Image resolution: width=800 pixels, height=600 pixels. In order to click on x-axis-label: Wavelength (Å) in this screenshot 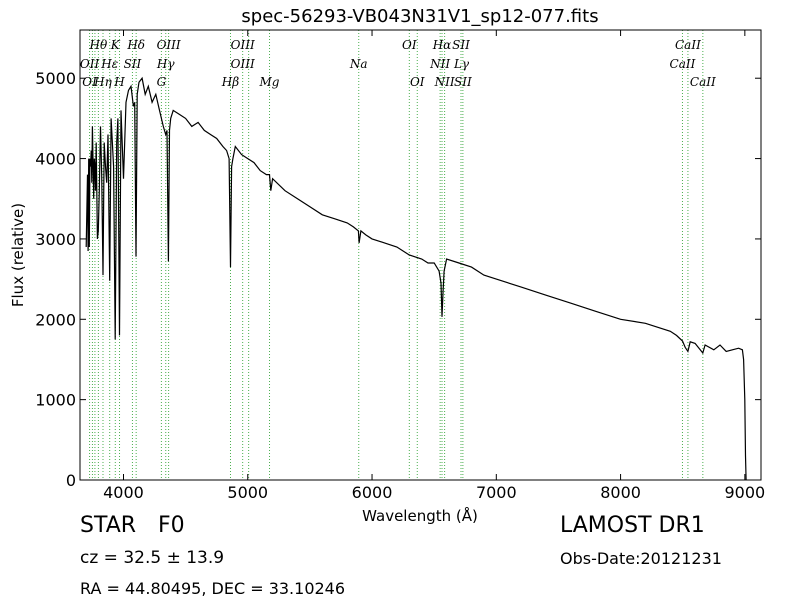, I will do `click(420, 515)`.